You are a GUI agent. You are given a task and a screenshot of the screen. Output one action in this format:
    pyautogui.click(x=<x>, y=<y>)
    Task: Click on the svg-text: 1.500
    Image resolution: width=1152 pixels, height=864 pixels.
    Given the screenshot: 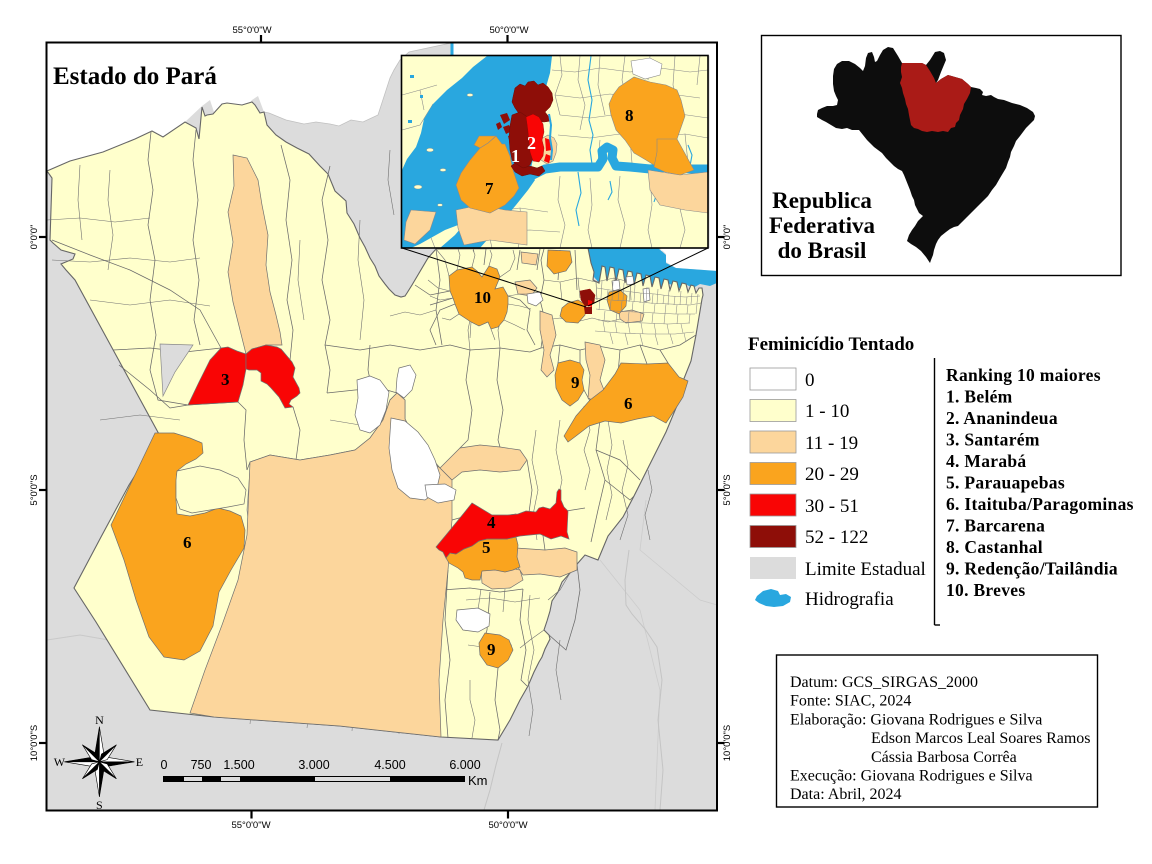 What is the action you would take?
    pyautogui.click(x=238, y=765)
    